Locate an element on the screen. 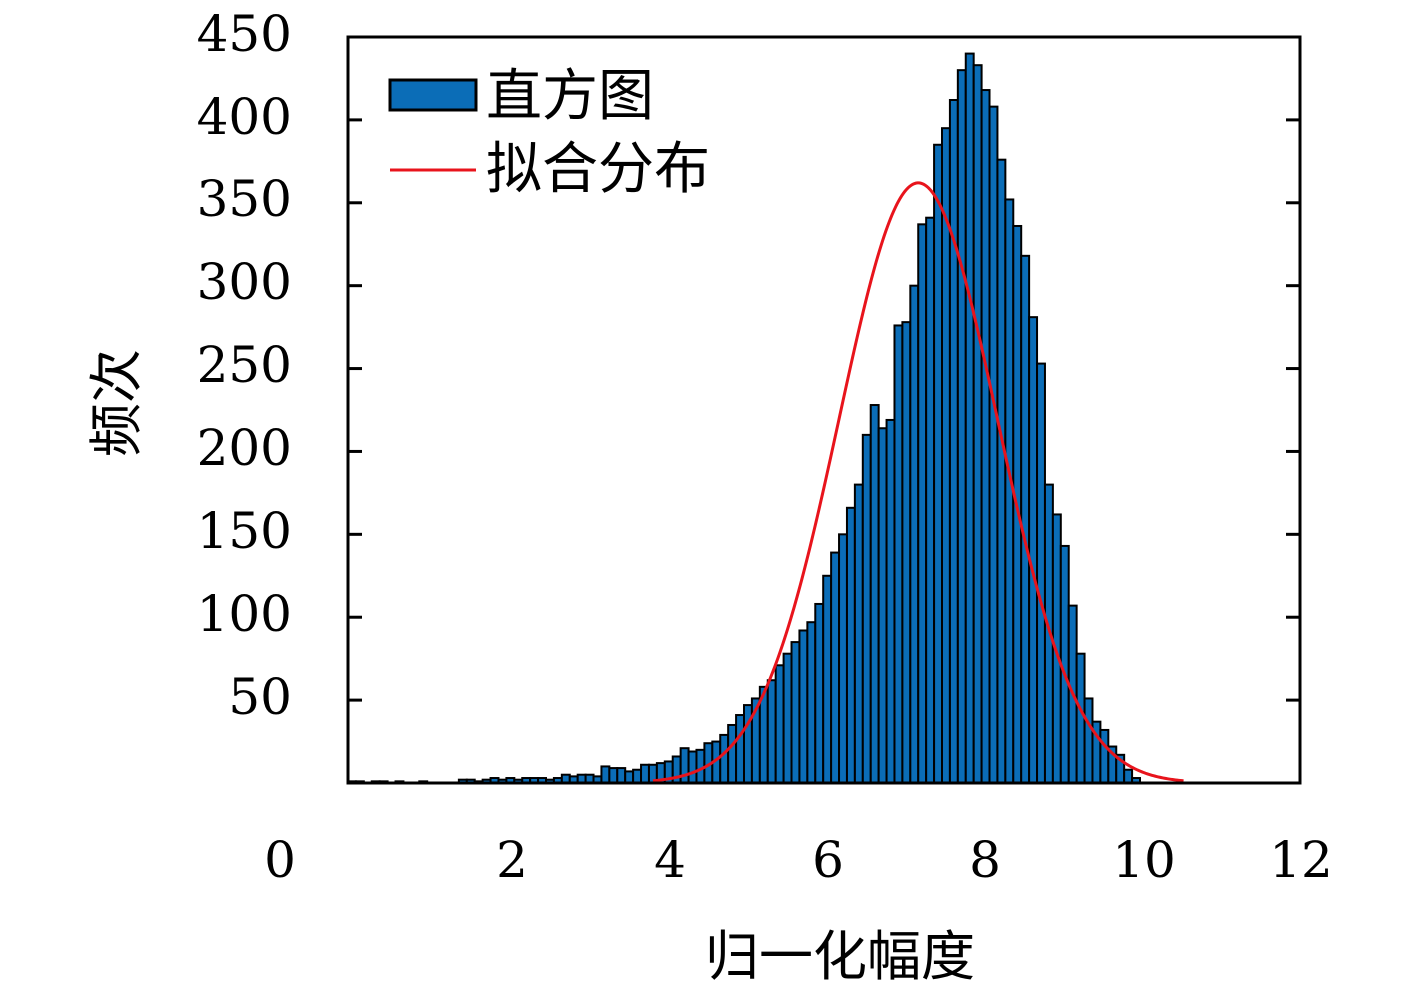  y-tick-label: 250 is located at coordinates (244, 365).